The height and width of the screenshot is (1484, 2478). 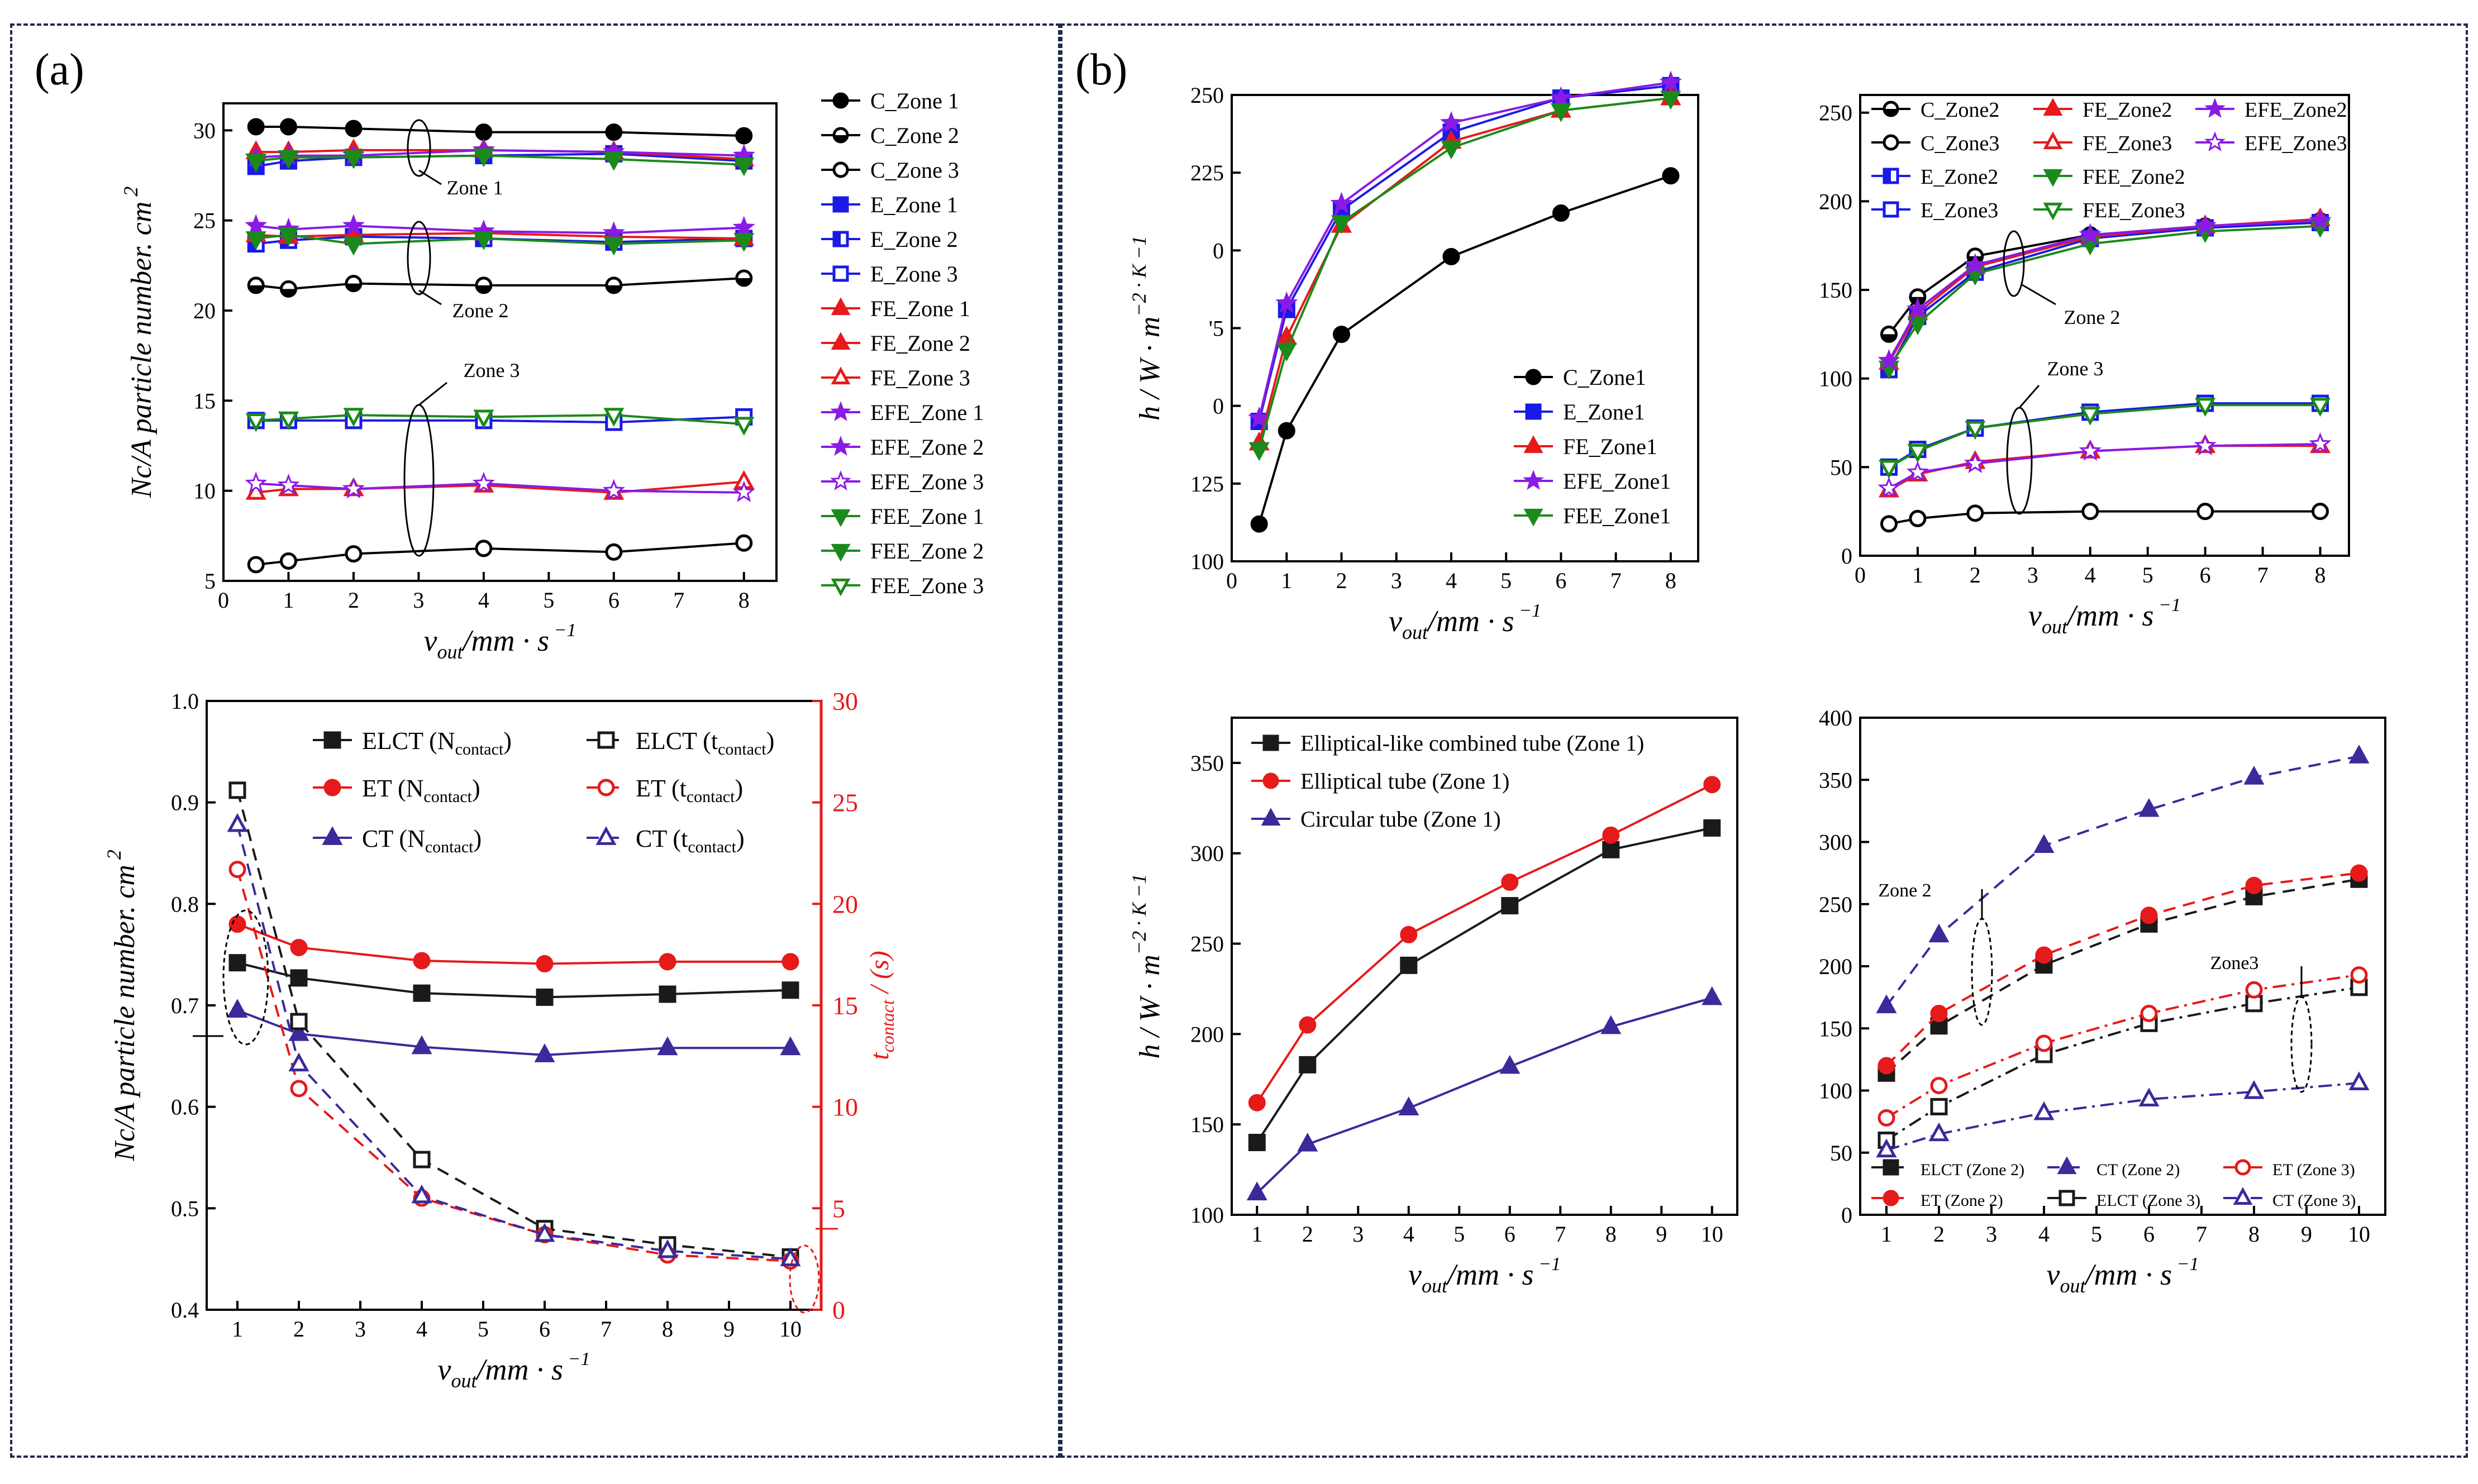 What do you see at coordinates (223, 600) in the screenshot?
I see `x-tick-label: 0` at bounding box center [223, 600].